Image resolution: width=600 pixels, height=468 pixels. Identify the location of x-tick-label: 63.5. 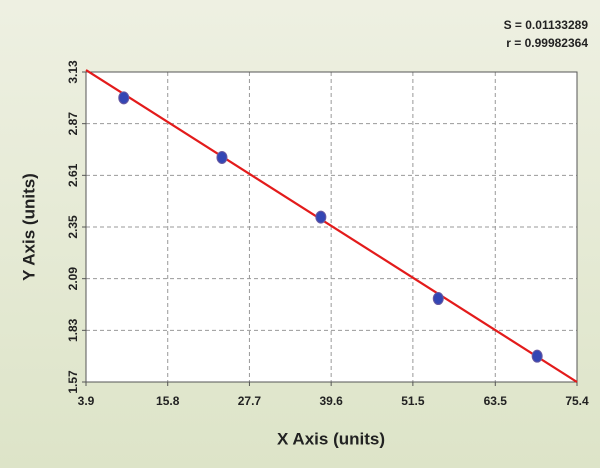
(496, 401).